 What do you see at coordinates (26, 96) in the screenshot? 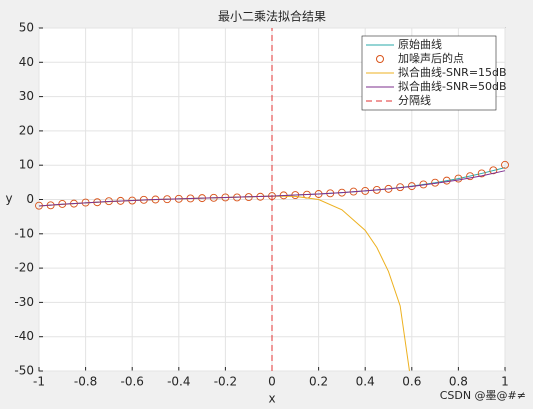
I see `y-tick-label: 30` at bounding box center [26, 96].